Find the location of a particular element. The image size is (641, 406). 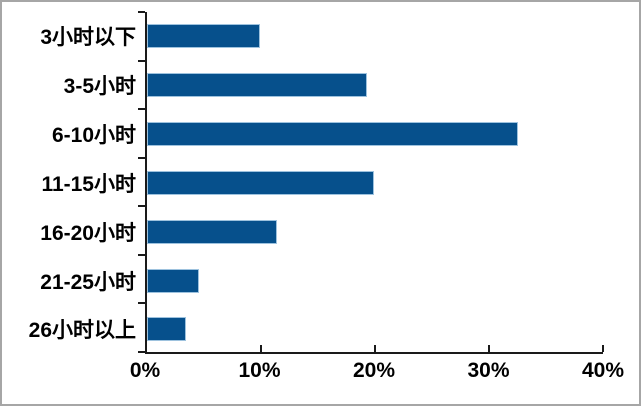

category-label: 3小时以下 is located at coordinates (88, 38).